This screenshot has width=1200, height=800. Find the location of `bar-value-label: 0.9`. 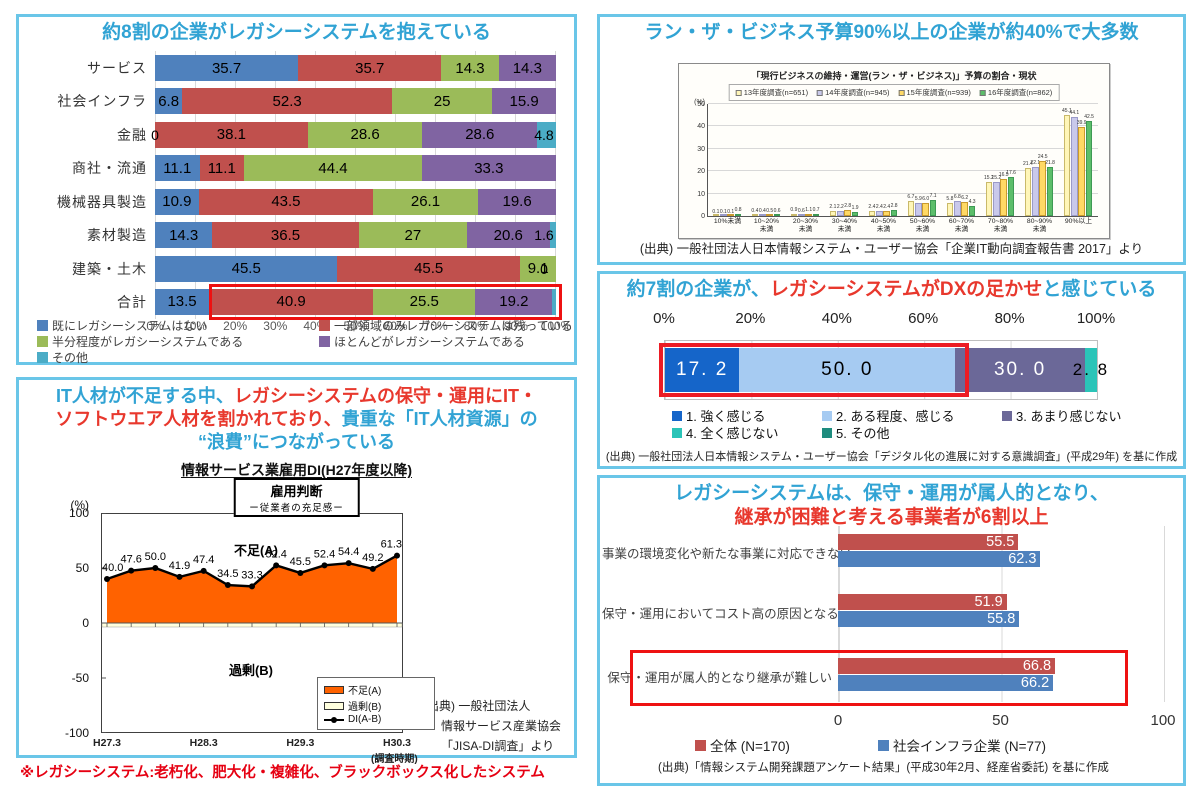

bar-value-label: 0.9 is located at coordinates (794, 209).